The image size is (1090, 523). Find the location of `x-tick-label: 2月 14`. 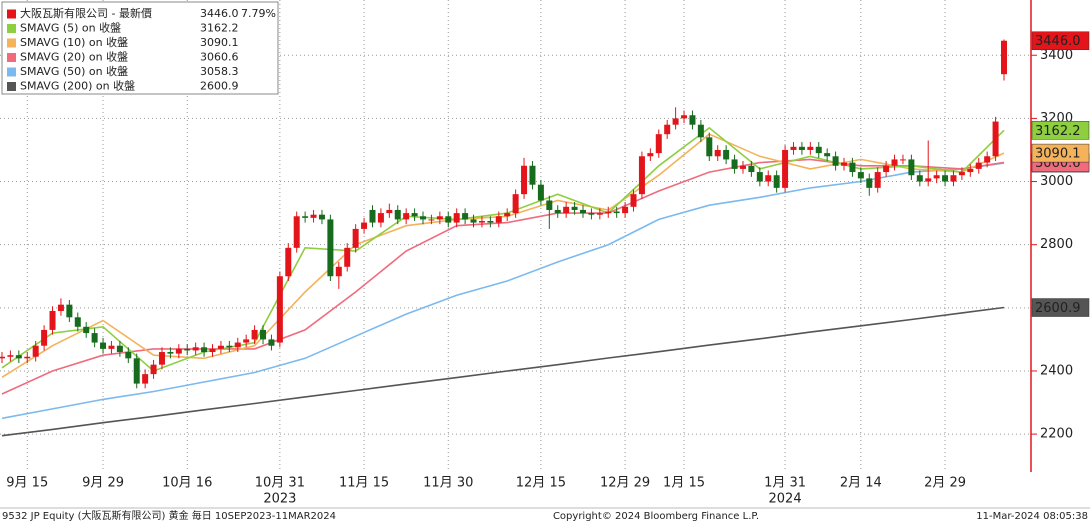

x-tick-label: 2月 14 is located at coordinates (861, 483).